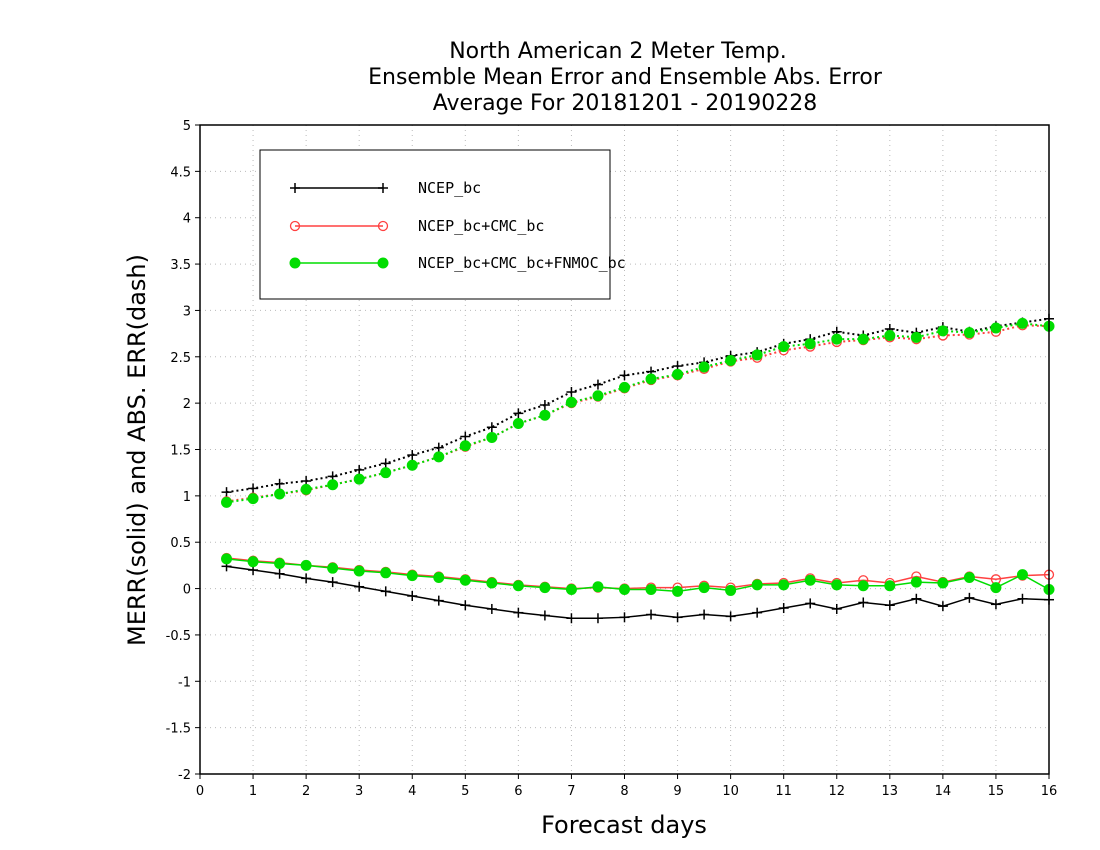  What do you see at coordinates (624, 825) in the screenshot?
I see `x-axis-label: Forecast days` at bounding box center [624, 825].